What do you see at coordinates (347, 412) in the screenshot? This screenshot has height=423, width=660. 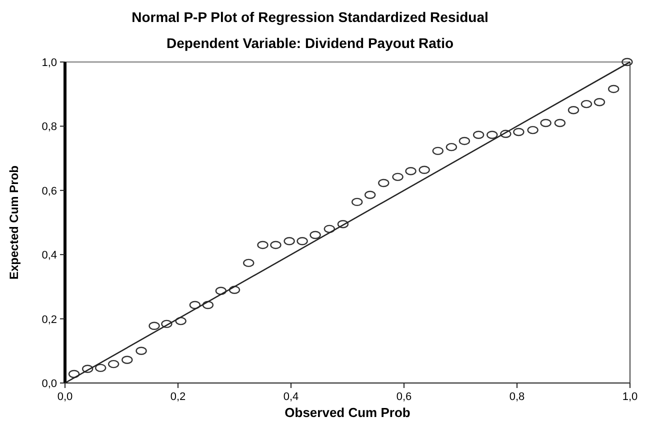 I see `x-axis-title: Observed Cum Prob` at bounding box center [347, 412].